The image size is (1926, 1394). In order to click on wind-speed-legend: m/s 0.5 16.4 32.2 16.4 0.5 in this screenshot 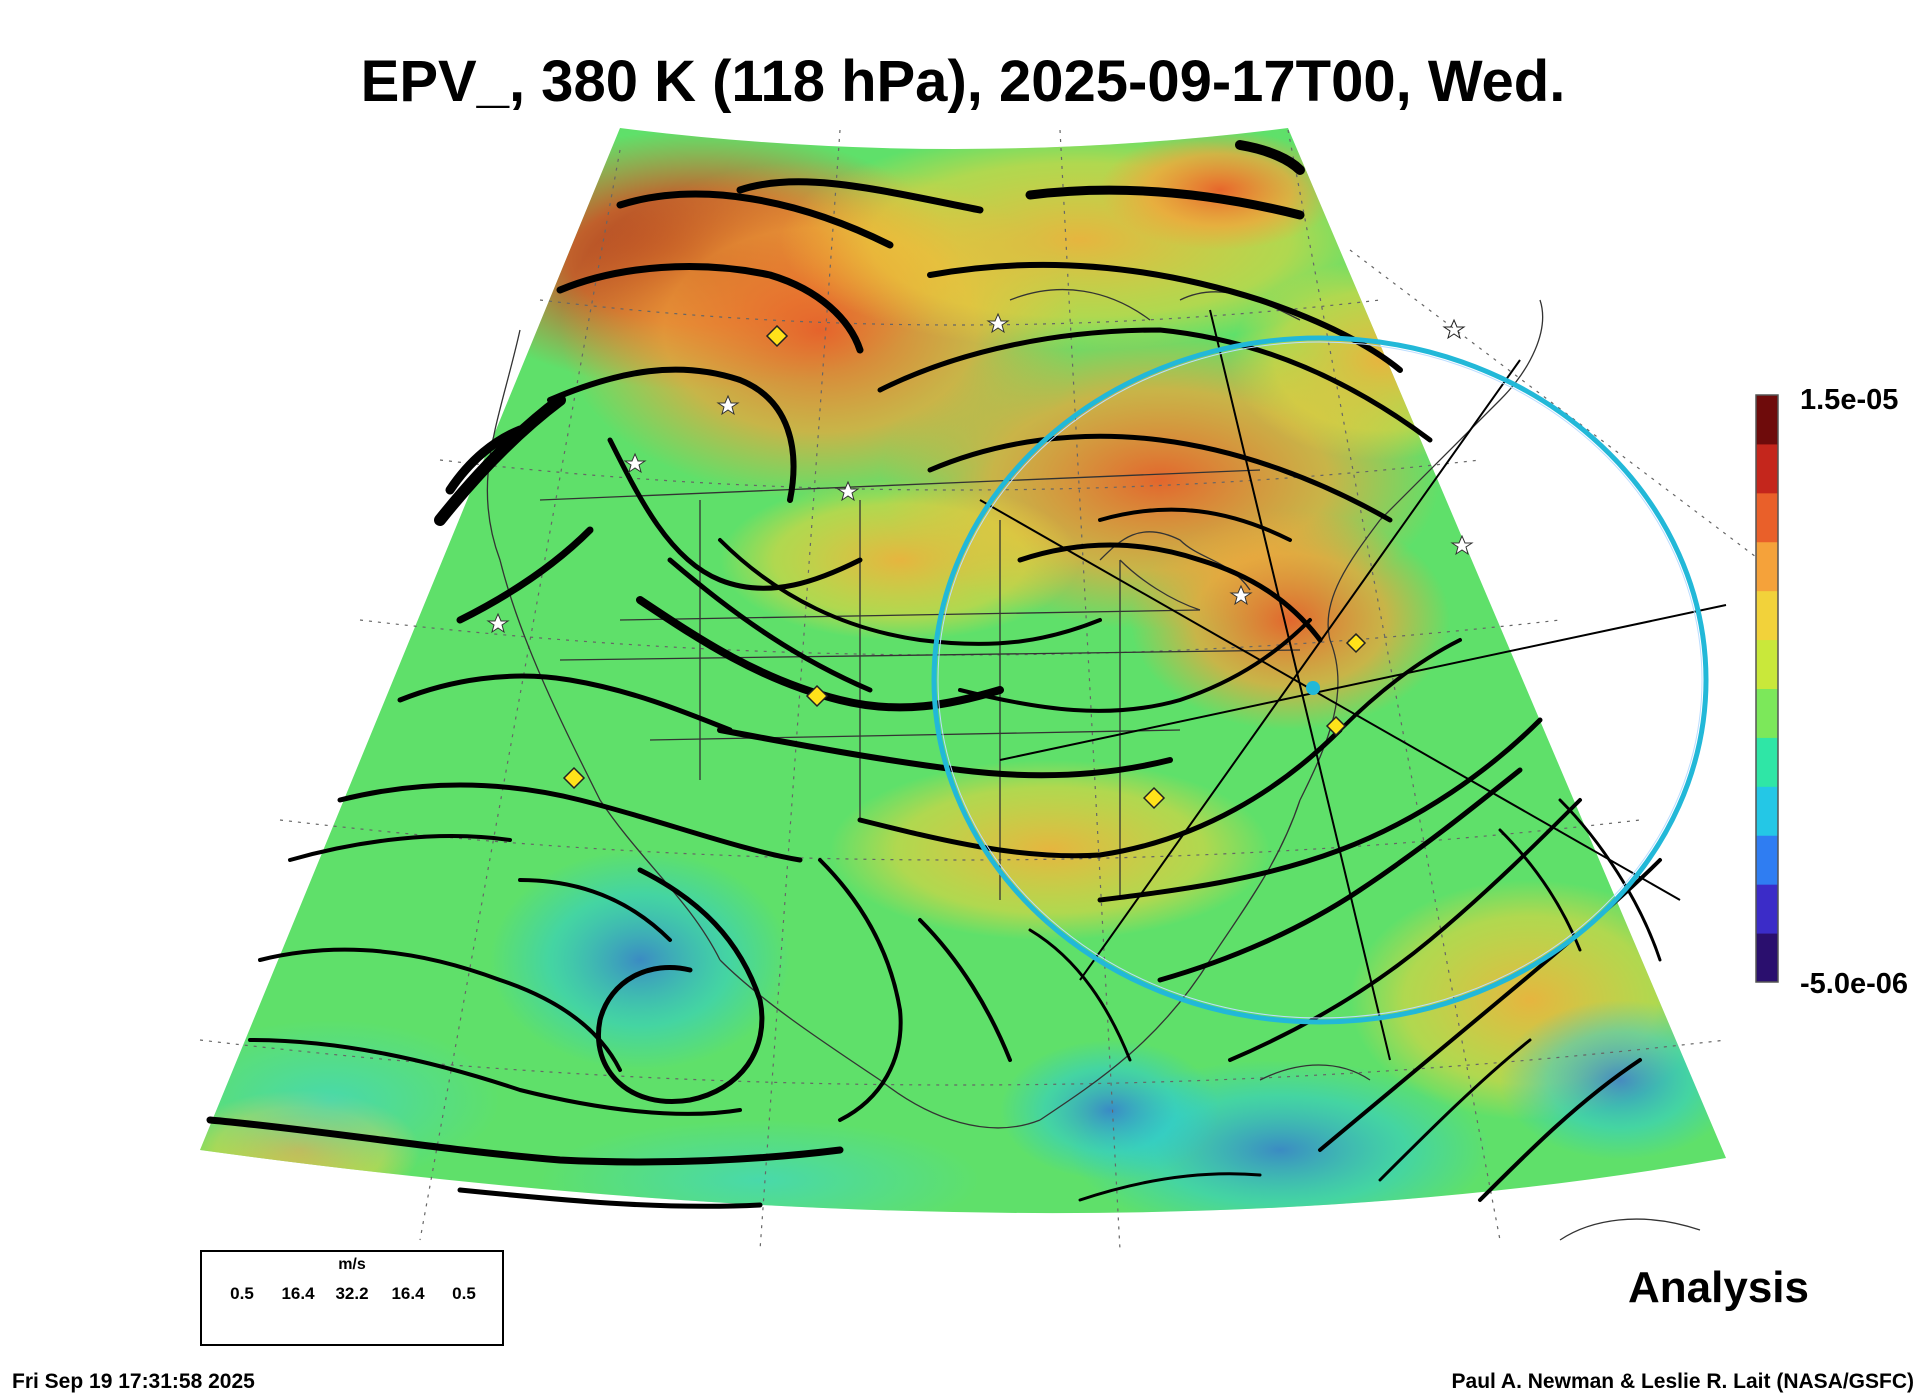, I will do `click(352, 1298)`.